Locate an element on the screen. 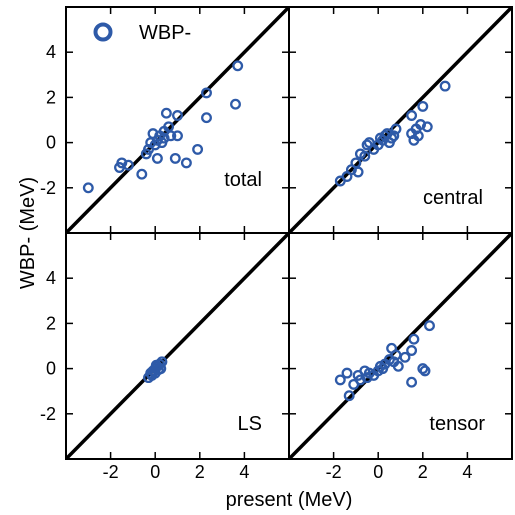 This screenshot has width=515, height=515. panel-label-total: total is located at coordinates (243, 180).